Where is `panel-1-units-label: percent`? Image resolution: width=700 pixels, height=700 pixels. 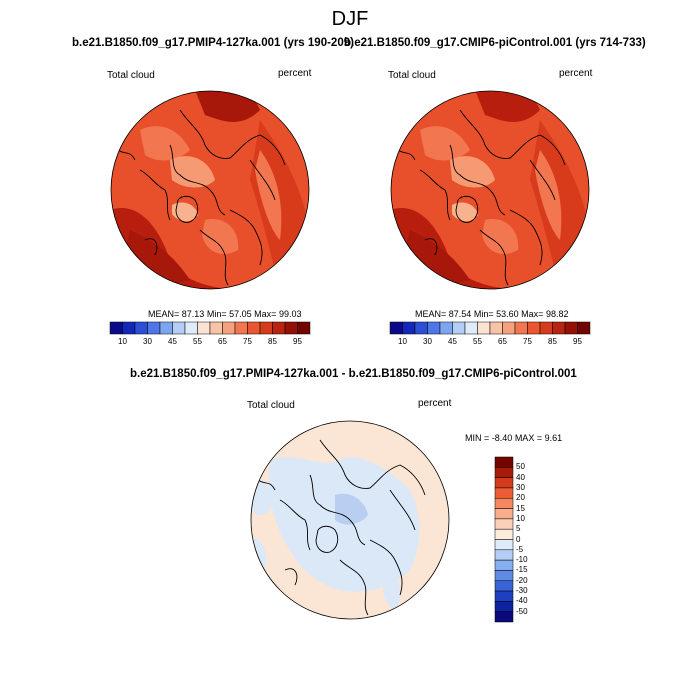 panel-1-units-label: percent is located at coordinates (295, 73).